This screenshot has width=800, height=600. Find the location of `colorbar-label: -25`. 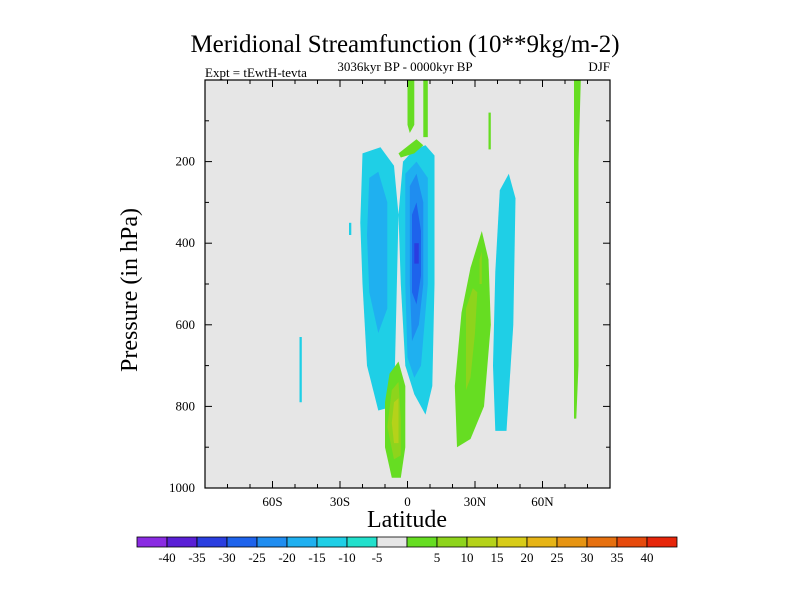

colorbar-label: -25 is located at coordinates (256, 557).